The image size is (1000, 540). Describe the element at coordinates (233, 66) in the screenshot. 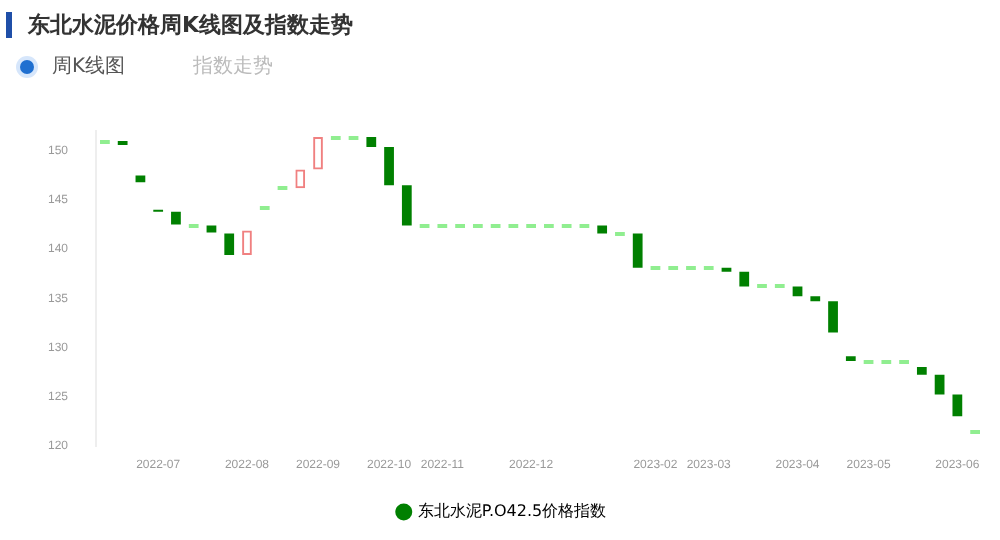

I see `text: 指数走势` at that location.